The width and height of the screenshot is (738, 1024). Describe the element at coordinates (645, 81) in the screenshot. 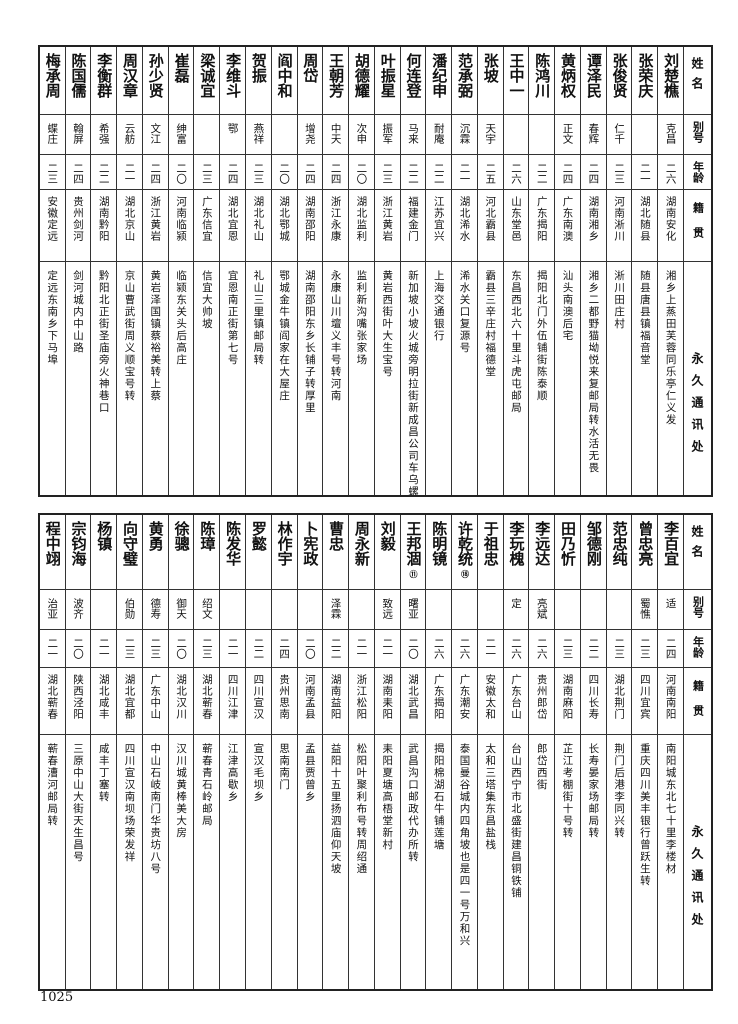

I see `person-name-cell: 张荣庆` at that location.